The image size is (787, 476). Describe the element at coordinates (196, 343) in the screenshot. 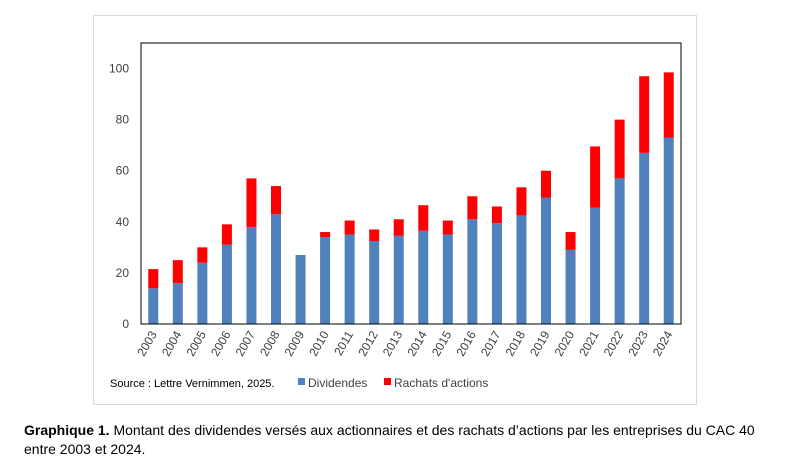

I see `x-tick-label: 2005` at that location.